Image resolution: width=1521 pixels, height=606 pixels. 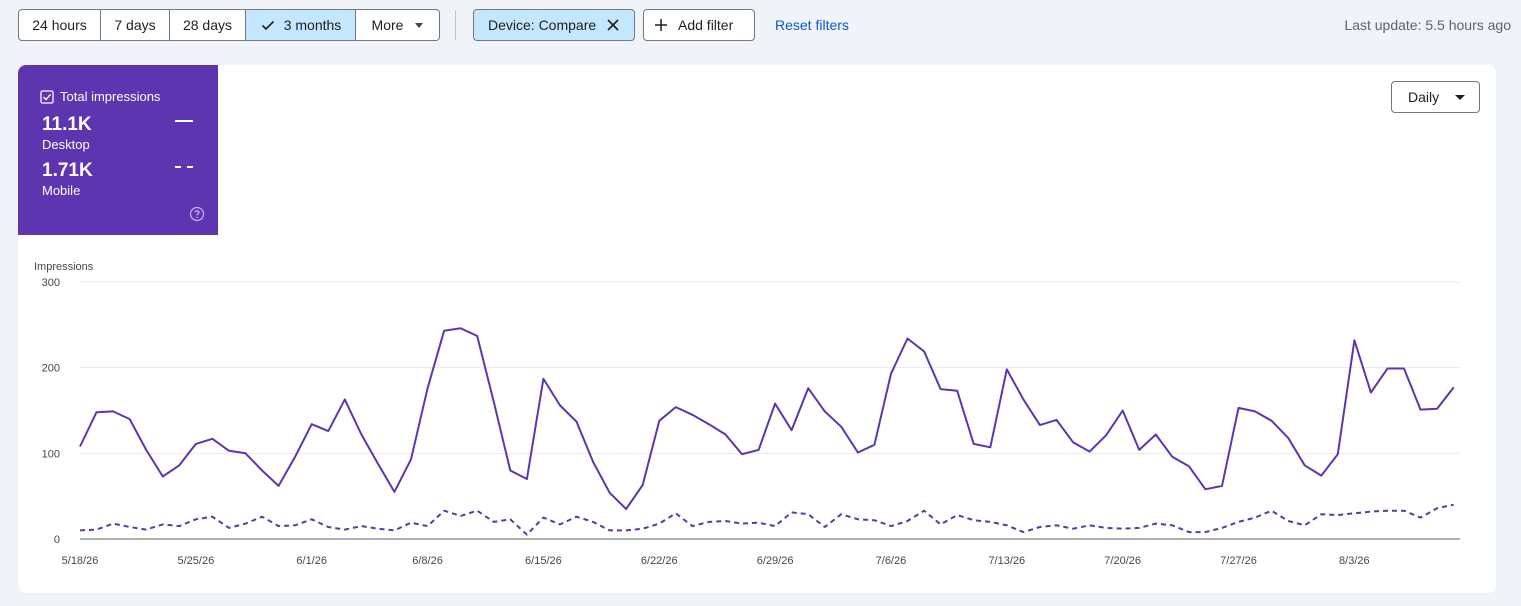 I want to click on plus-icon, so click(x=661, y=25).